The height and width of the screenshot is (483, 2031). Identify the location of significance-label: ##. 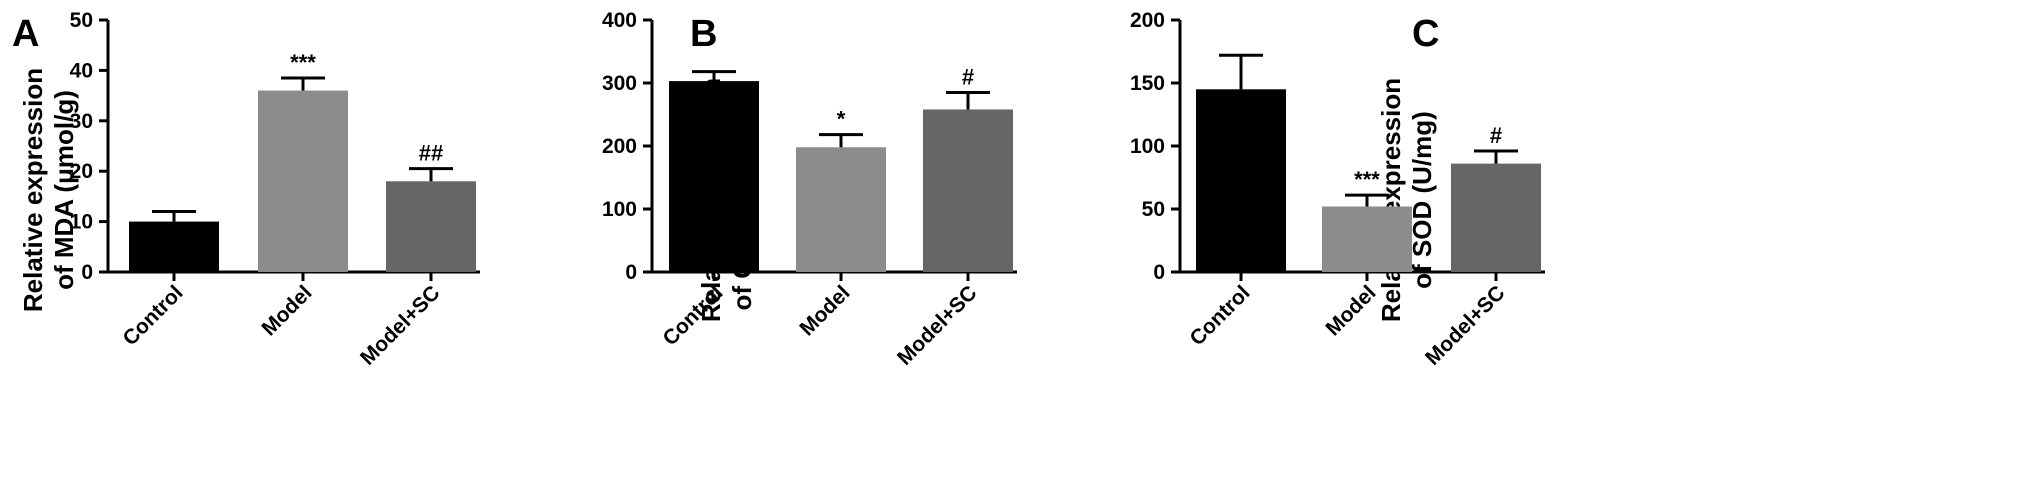
(431, 153).